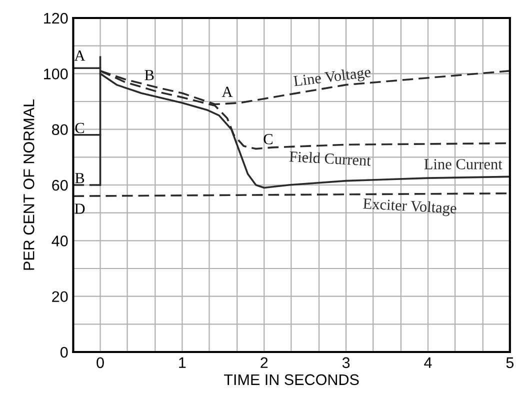  Describe the element at coordinates (60, 241) in the screenshot. I see `y-tick-label: 40` at that location.